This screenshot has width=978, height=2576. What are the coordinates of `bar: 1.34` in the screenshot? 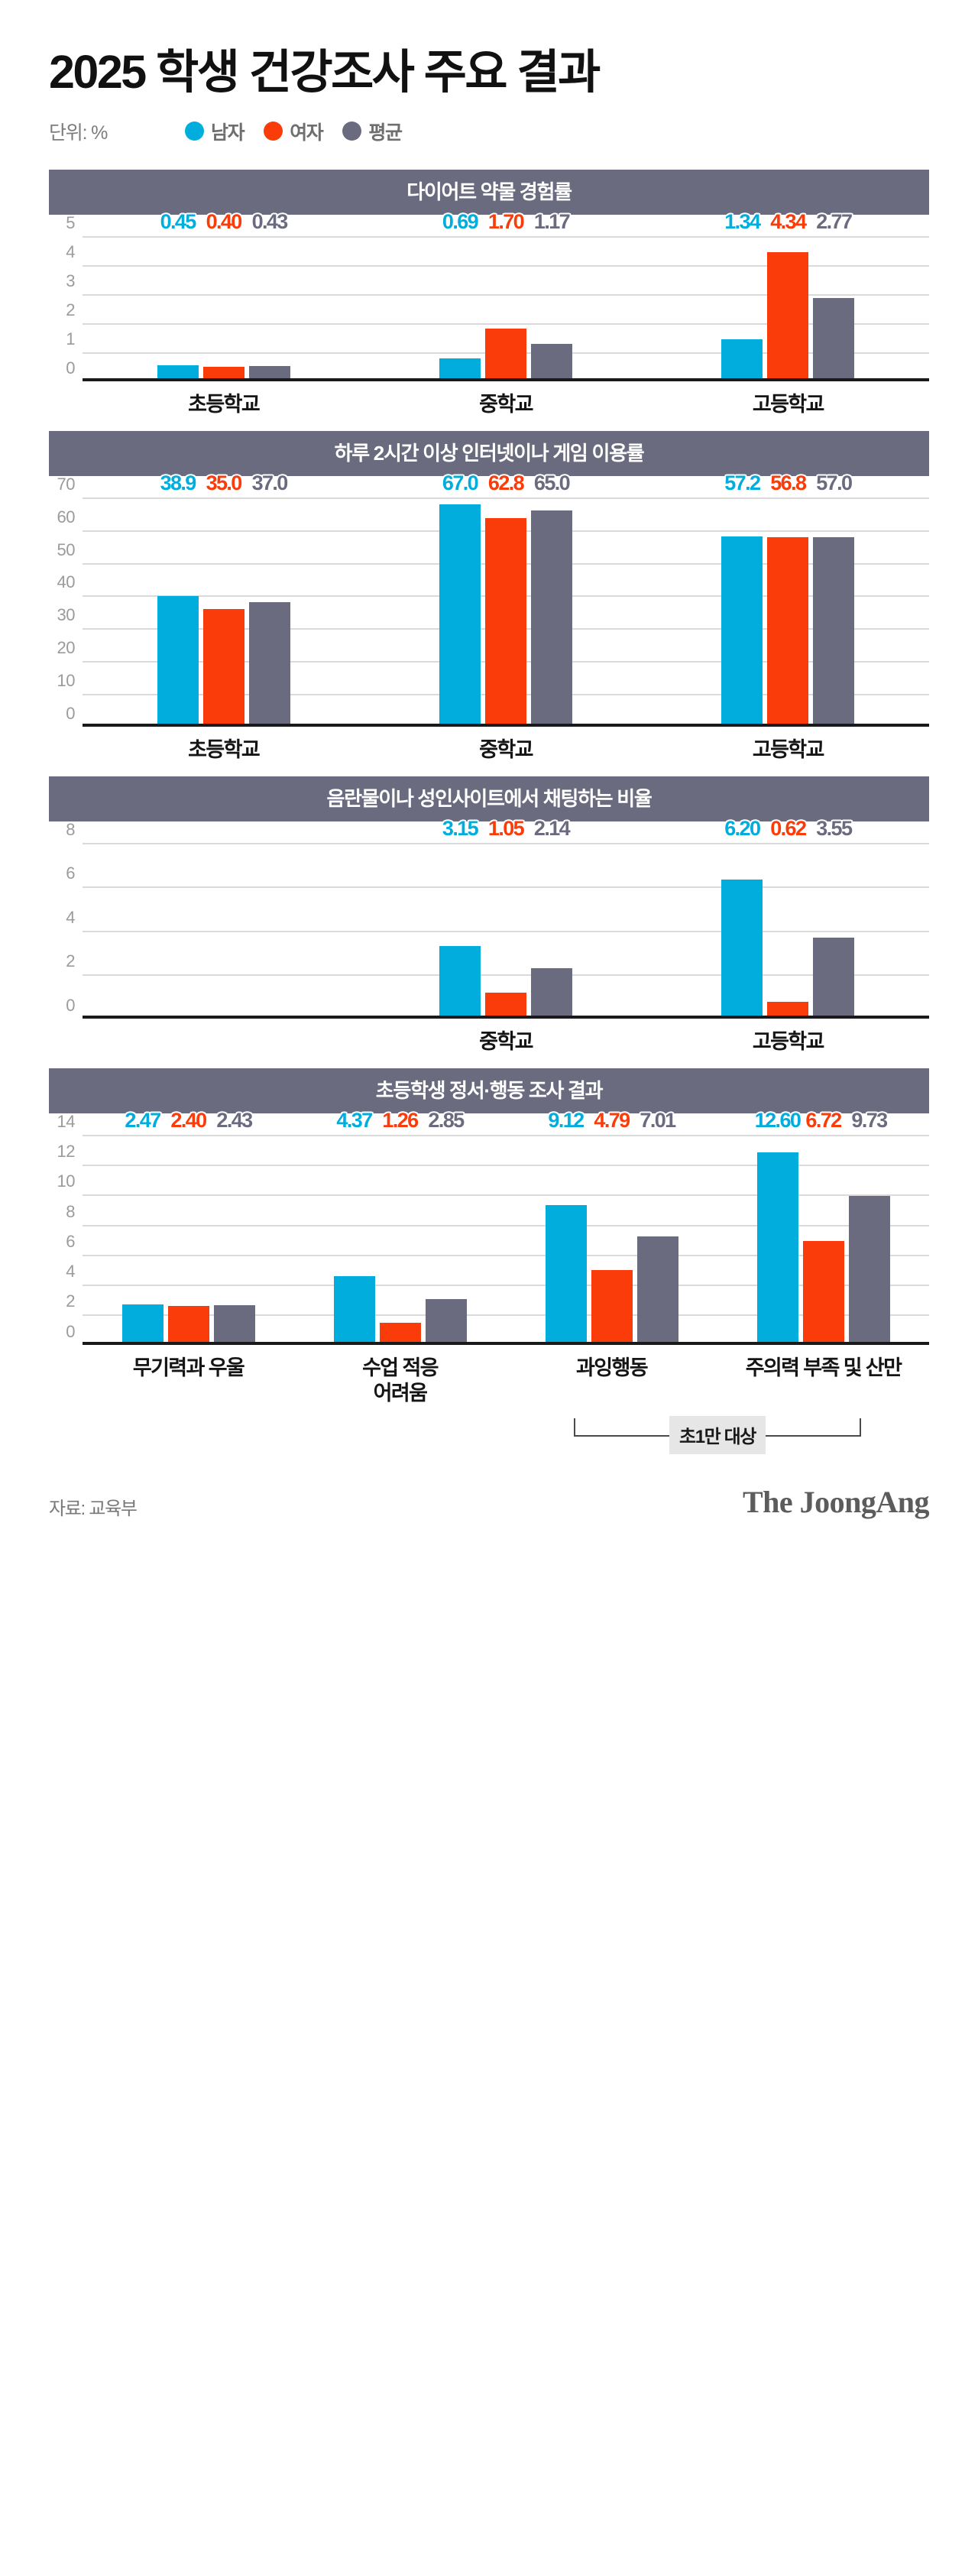 It's located at (742, 294).